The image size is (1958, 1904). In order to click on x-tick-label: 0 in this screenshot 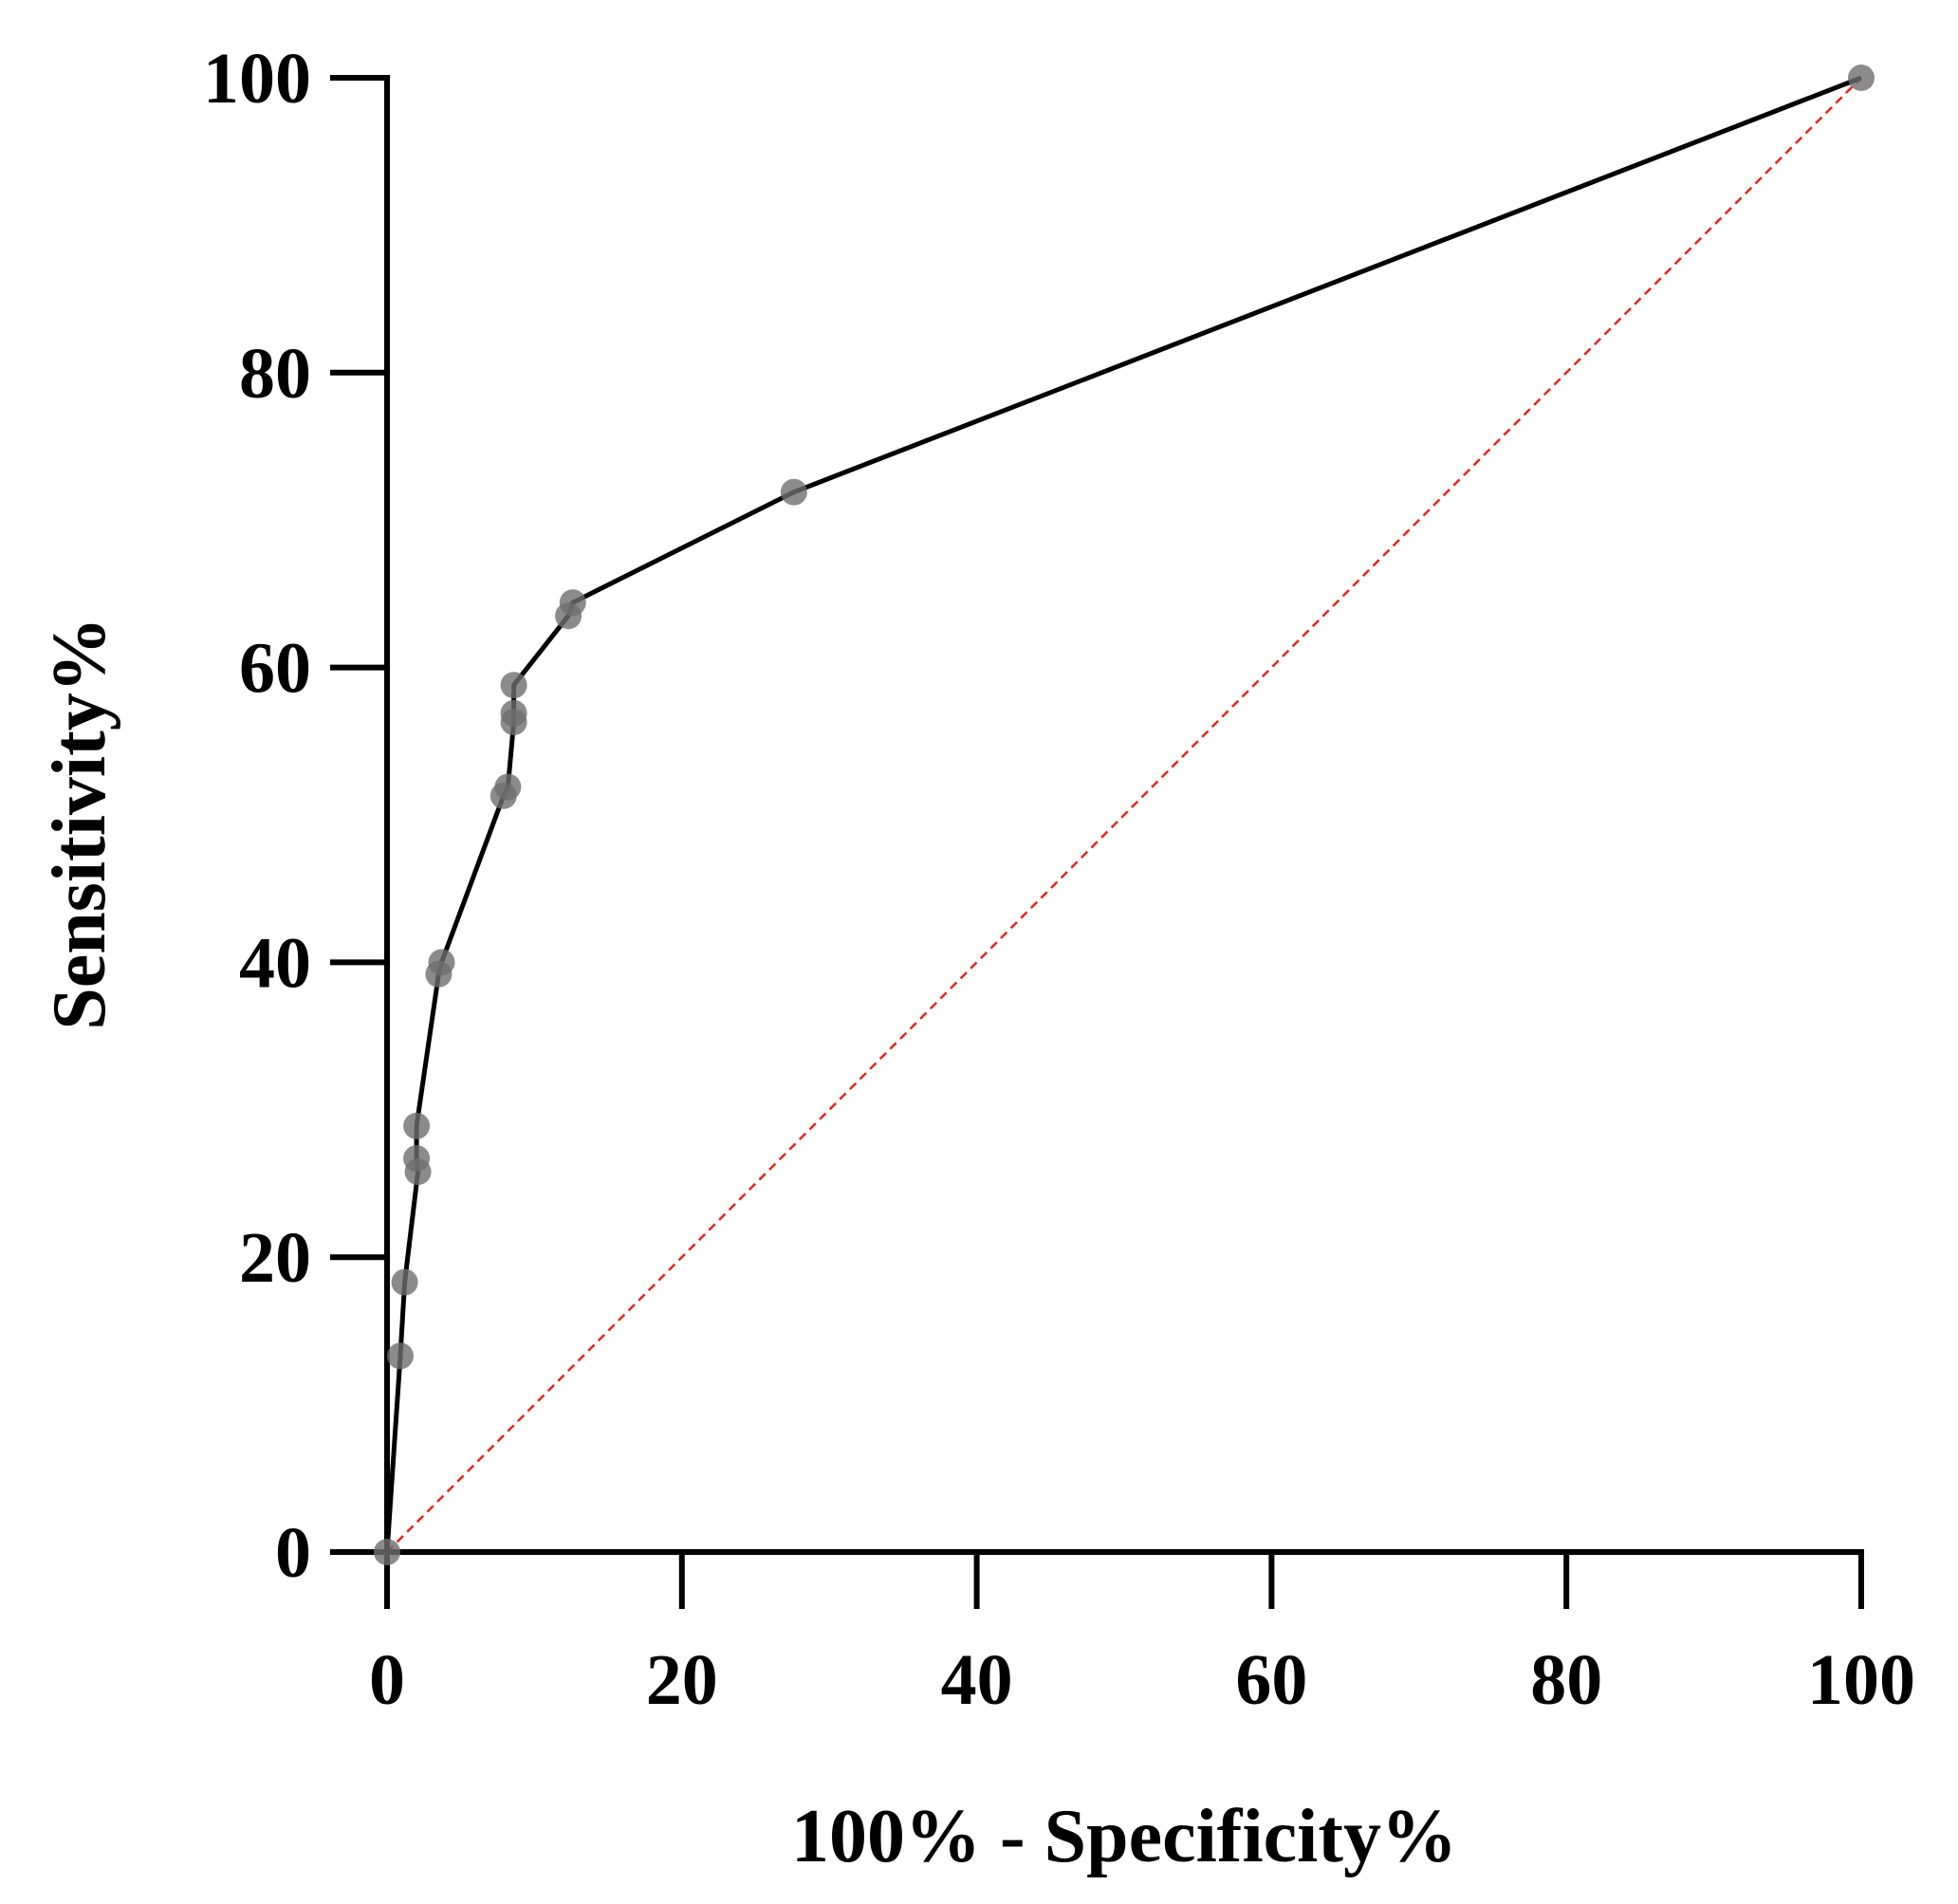, I will do `click(387, 1680)`.